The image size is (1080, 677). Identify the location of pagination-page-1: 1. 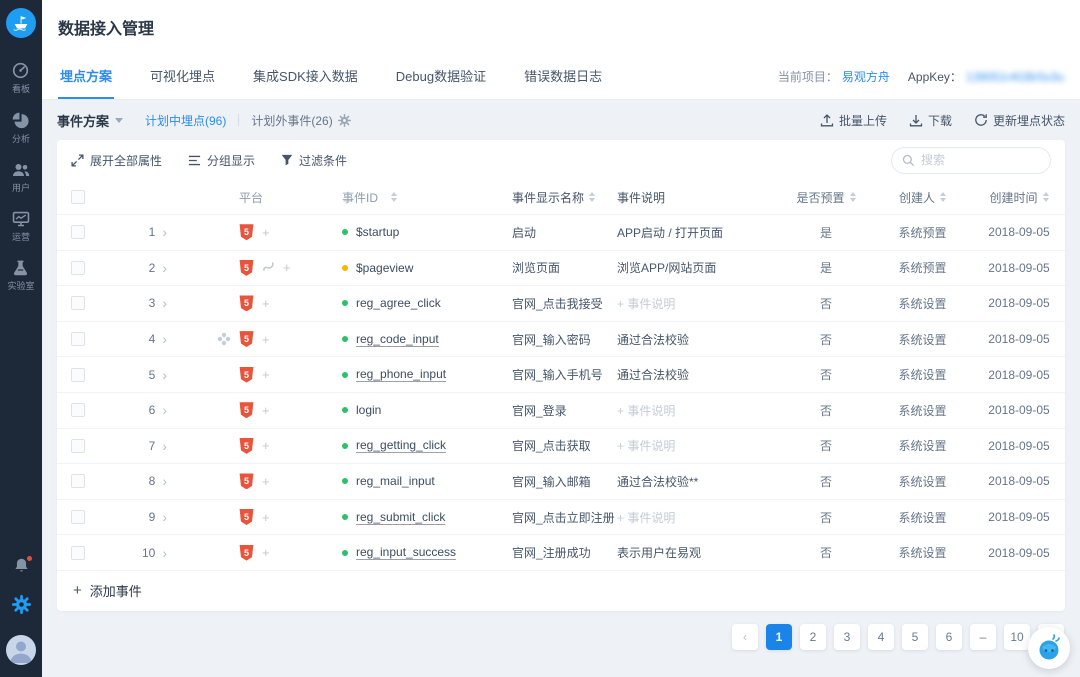
(779, 636).